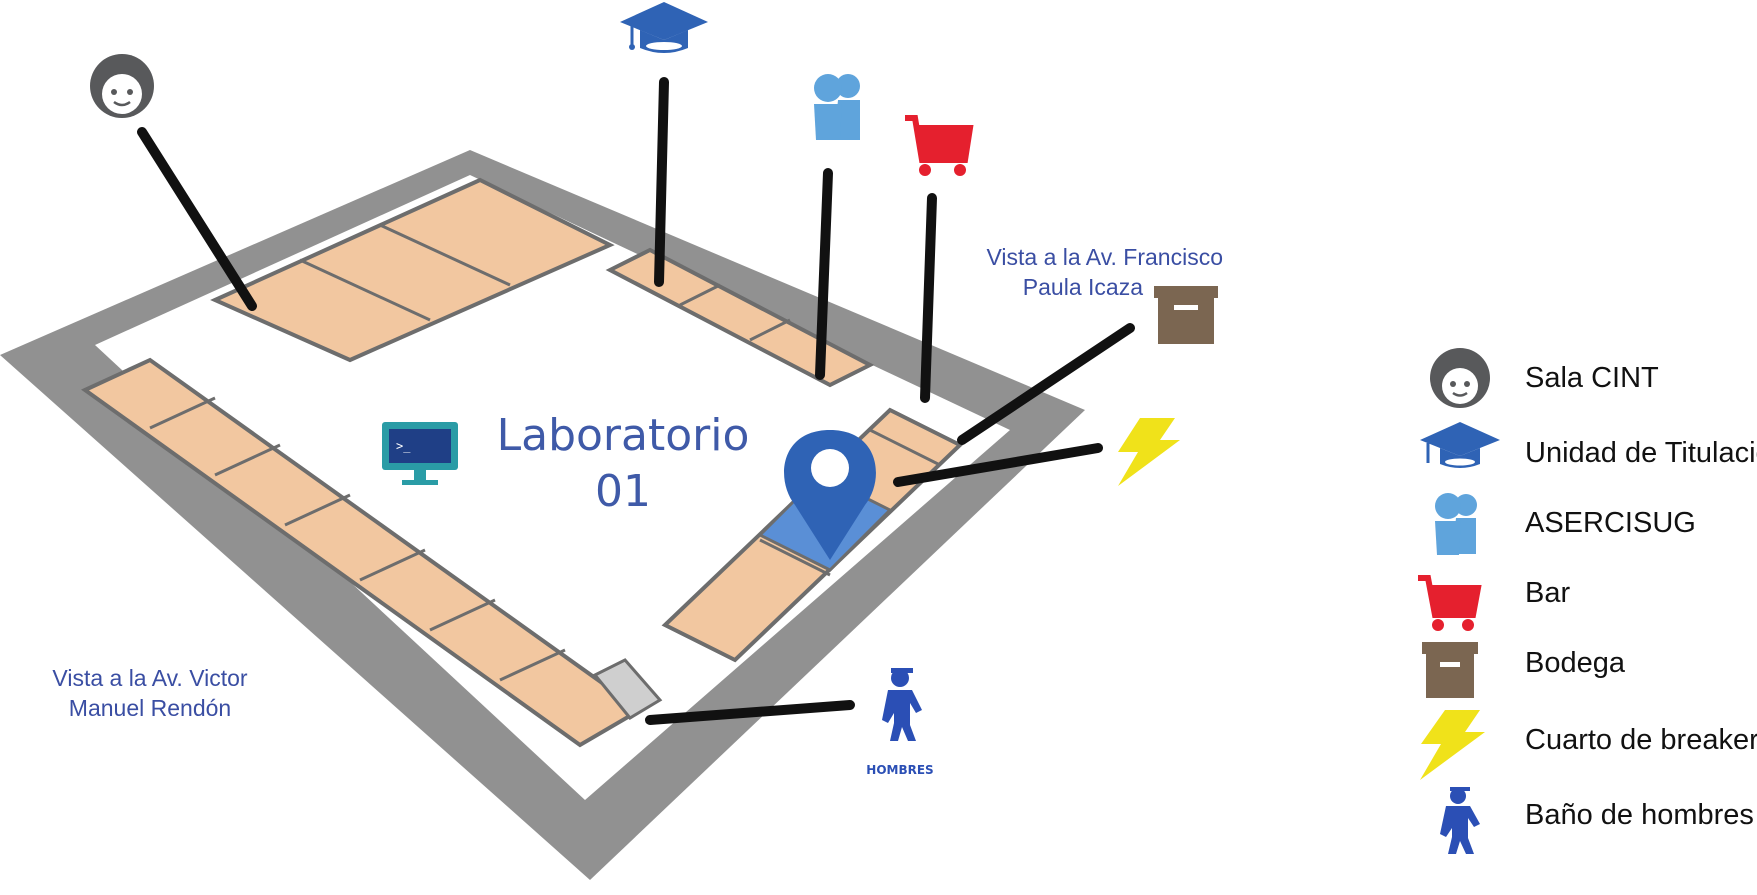 Image resolution: width=1757 pixels, height=895 pixels. I want to click on legend-item-bano-hombres: Baño de hombres, so click(1634, 815).